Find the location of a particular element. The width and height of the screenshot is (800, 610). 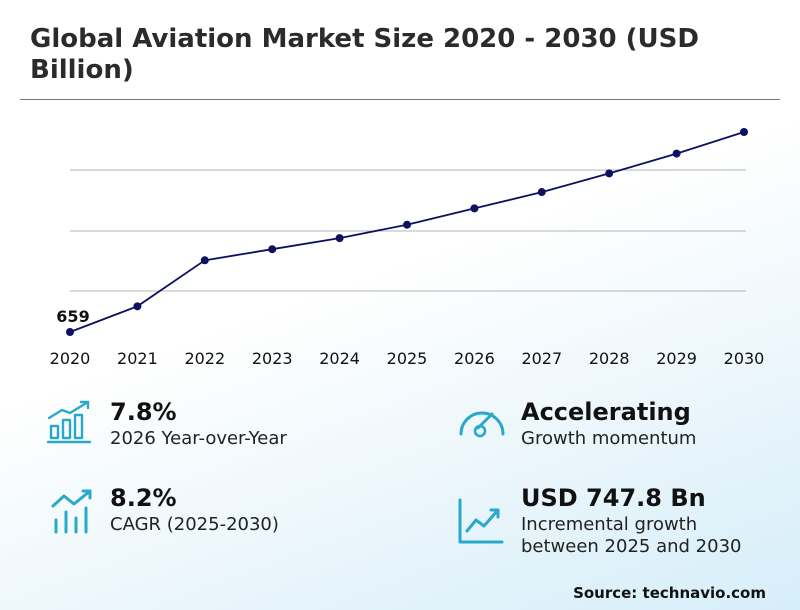

stat-momentum: Accelerating Growth momentum is located at coordinates (608, 424).